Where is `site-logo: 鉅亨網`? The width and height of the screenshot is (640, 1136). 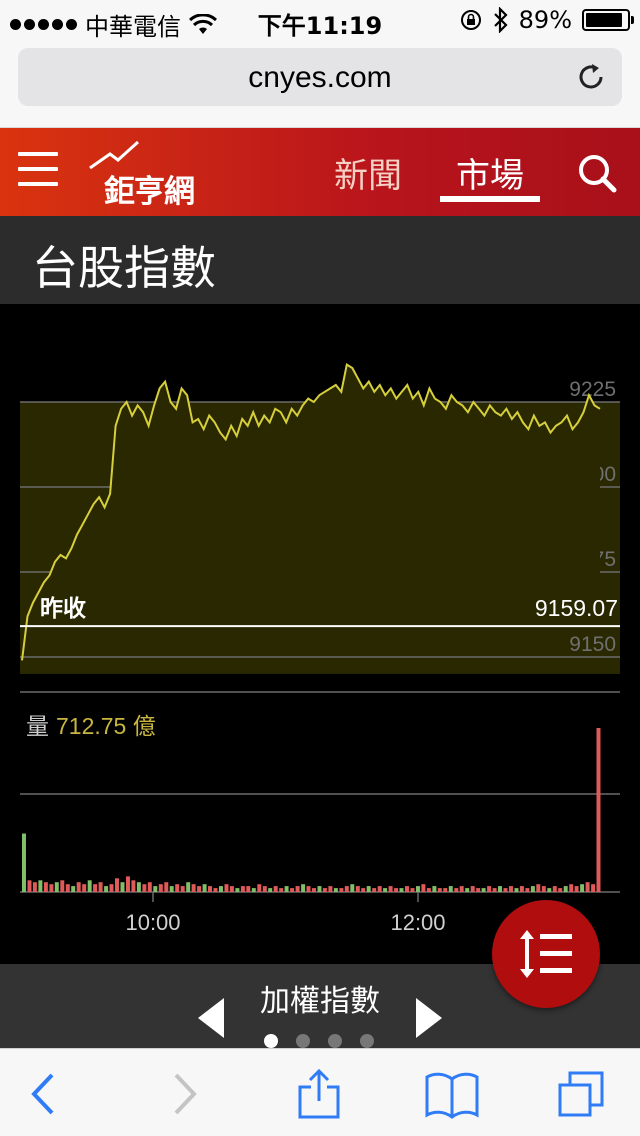
site-logo: 鉅亨網 is located at coordinates (148, 174).